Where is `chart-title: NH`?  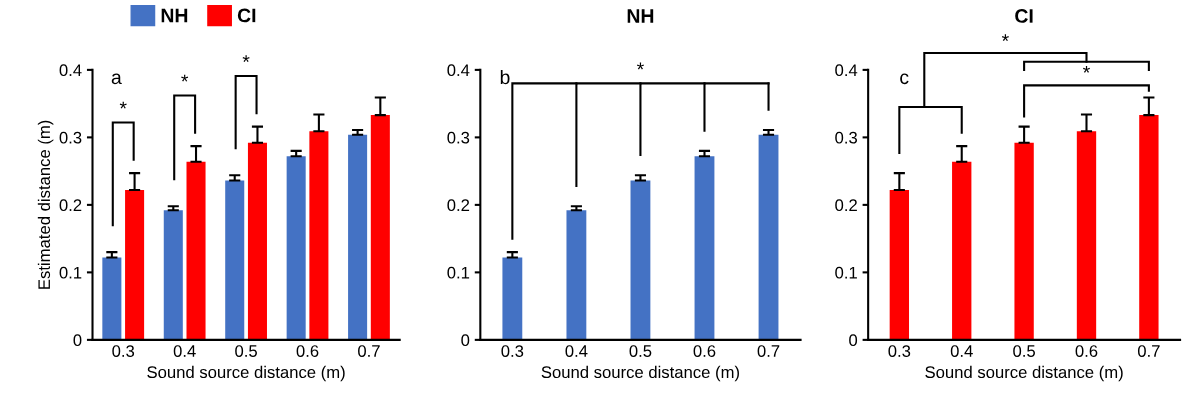
chart-title: NH is located at coordinates (640, 16).